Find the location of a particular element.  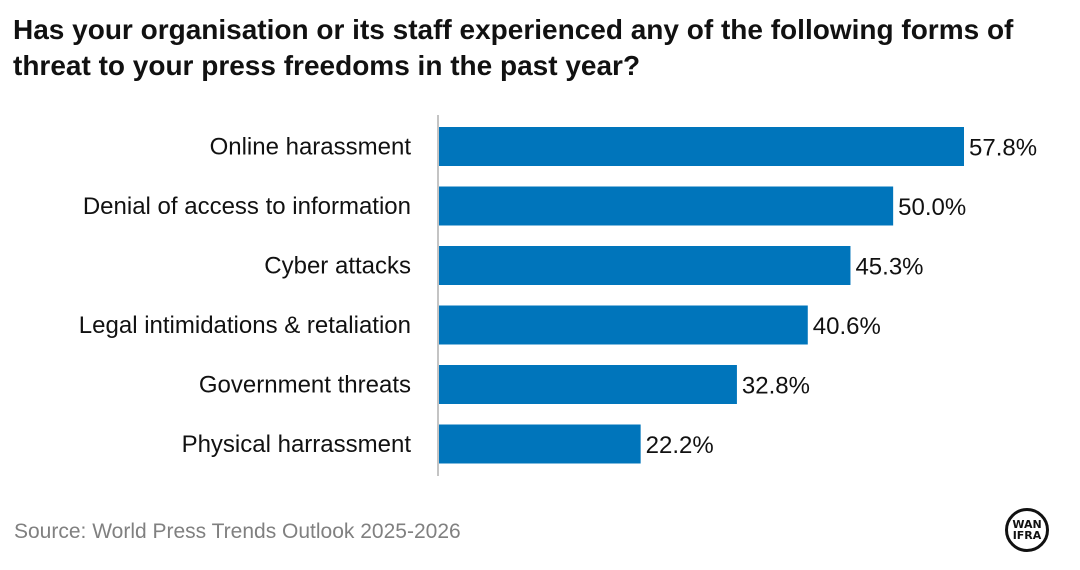

logo-text-top: WAN is located at coordinates (1027, 524).